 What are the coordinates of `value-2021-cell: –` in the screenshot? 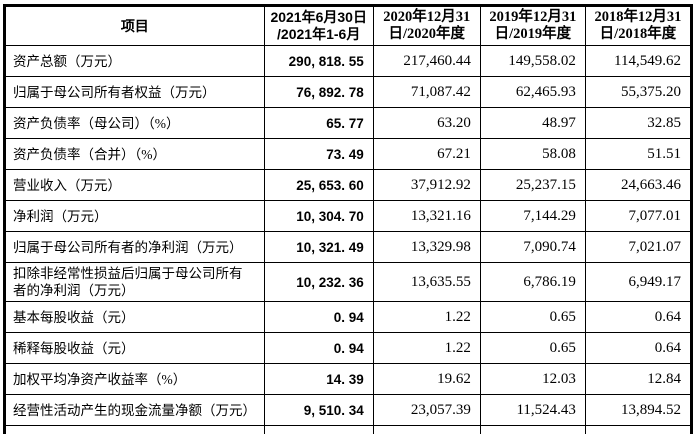 It's located at (318, 429).